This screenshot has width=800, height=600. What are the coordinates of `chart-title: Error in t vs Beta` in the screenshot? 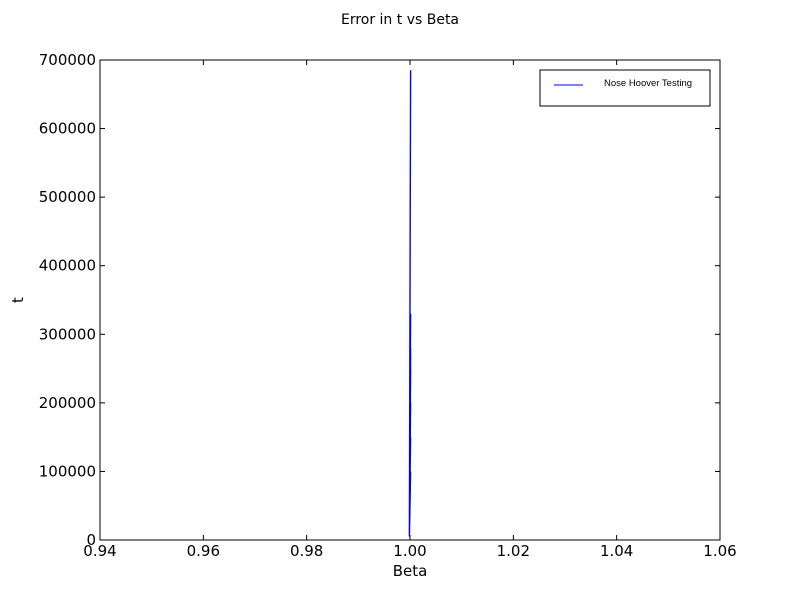 It's located at (400, 20).